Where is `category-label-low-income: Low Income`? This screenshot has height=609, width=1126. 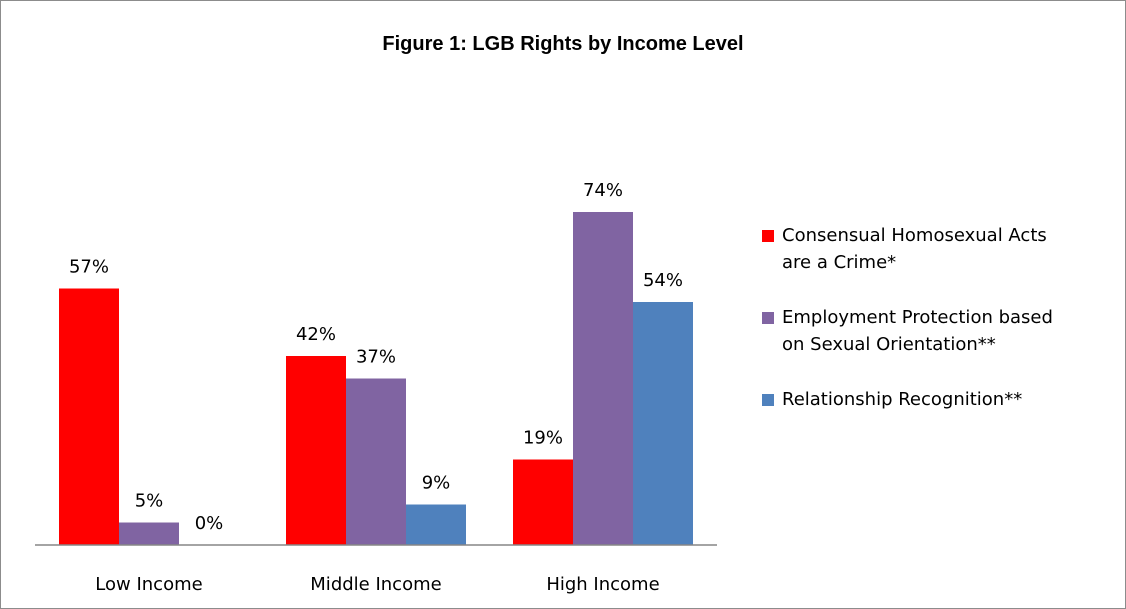 category-label-low-income: Low Income is located at coordinates (148, 584).